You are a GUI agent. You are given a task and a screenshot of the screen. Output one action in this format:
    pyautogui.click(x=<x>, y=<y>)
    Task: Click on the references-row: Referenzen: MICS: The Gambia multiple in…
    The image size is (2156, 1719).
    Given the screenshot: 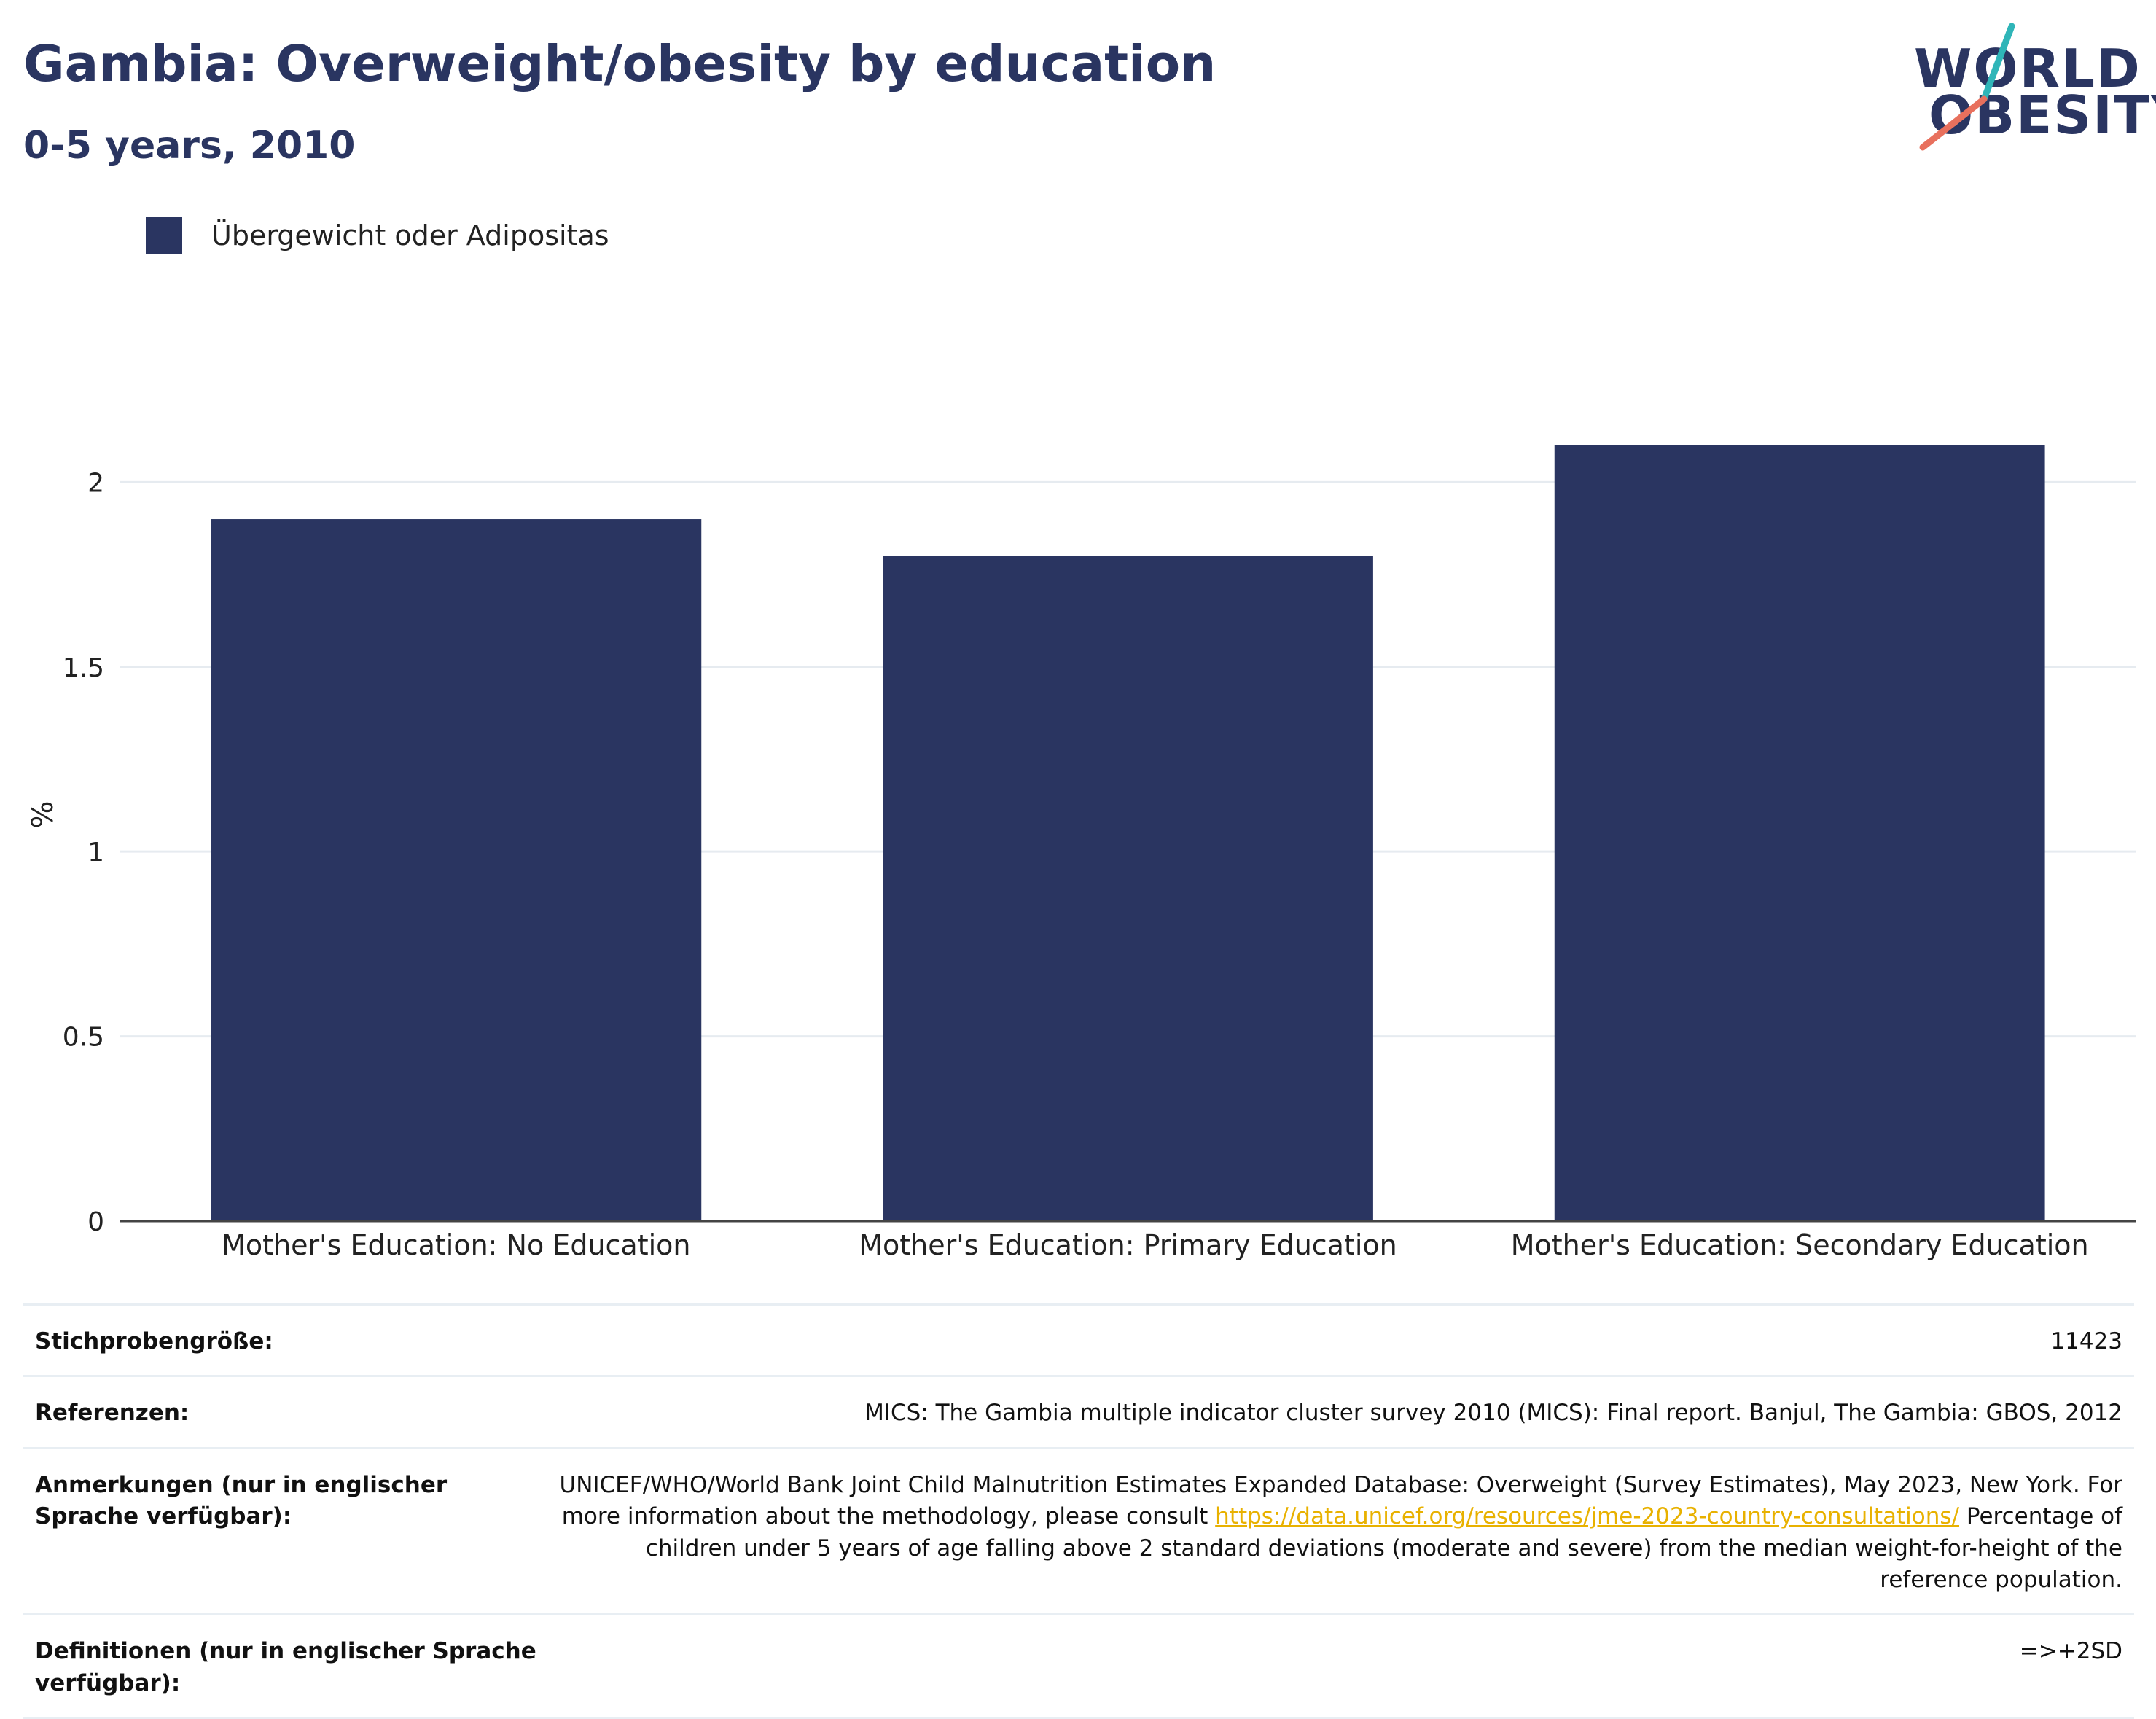 What is the action you would take?
    pyautogui.click(x=1079, y=1410)
    